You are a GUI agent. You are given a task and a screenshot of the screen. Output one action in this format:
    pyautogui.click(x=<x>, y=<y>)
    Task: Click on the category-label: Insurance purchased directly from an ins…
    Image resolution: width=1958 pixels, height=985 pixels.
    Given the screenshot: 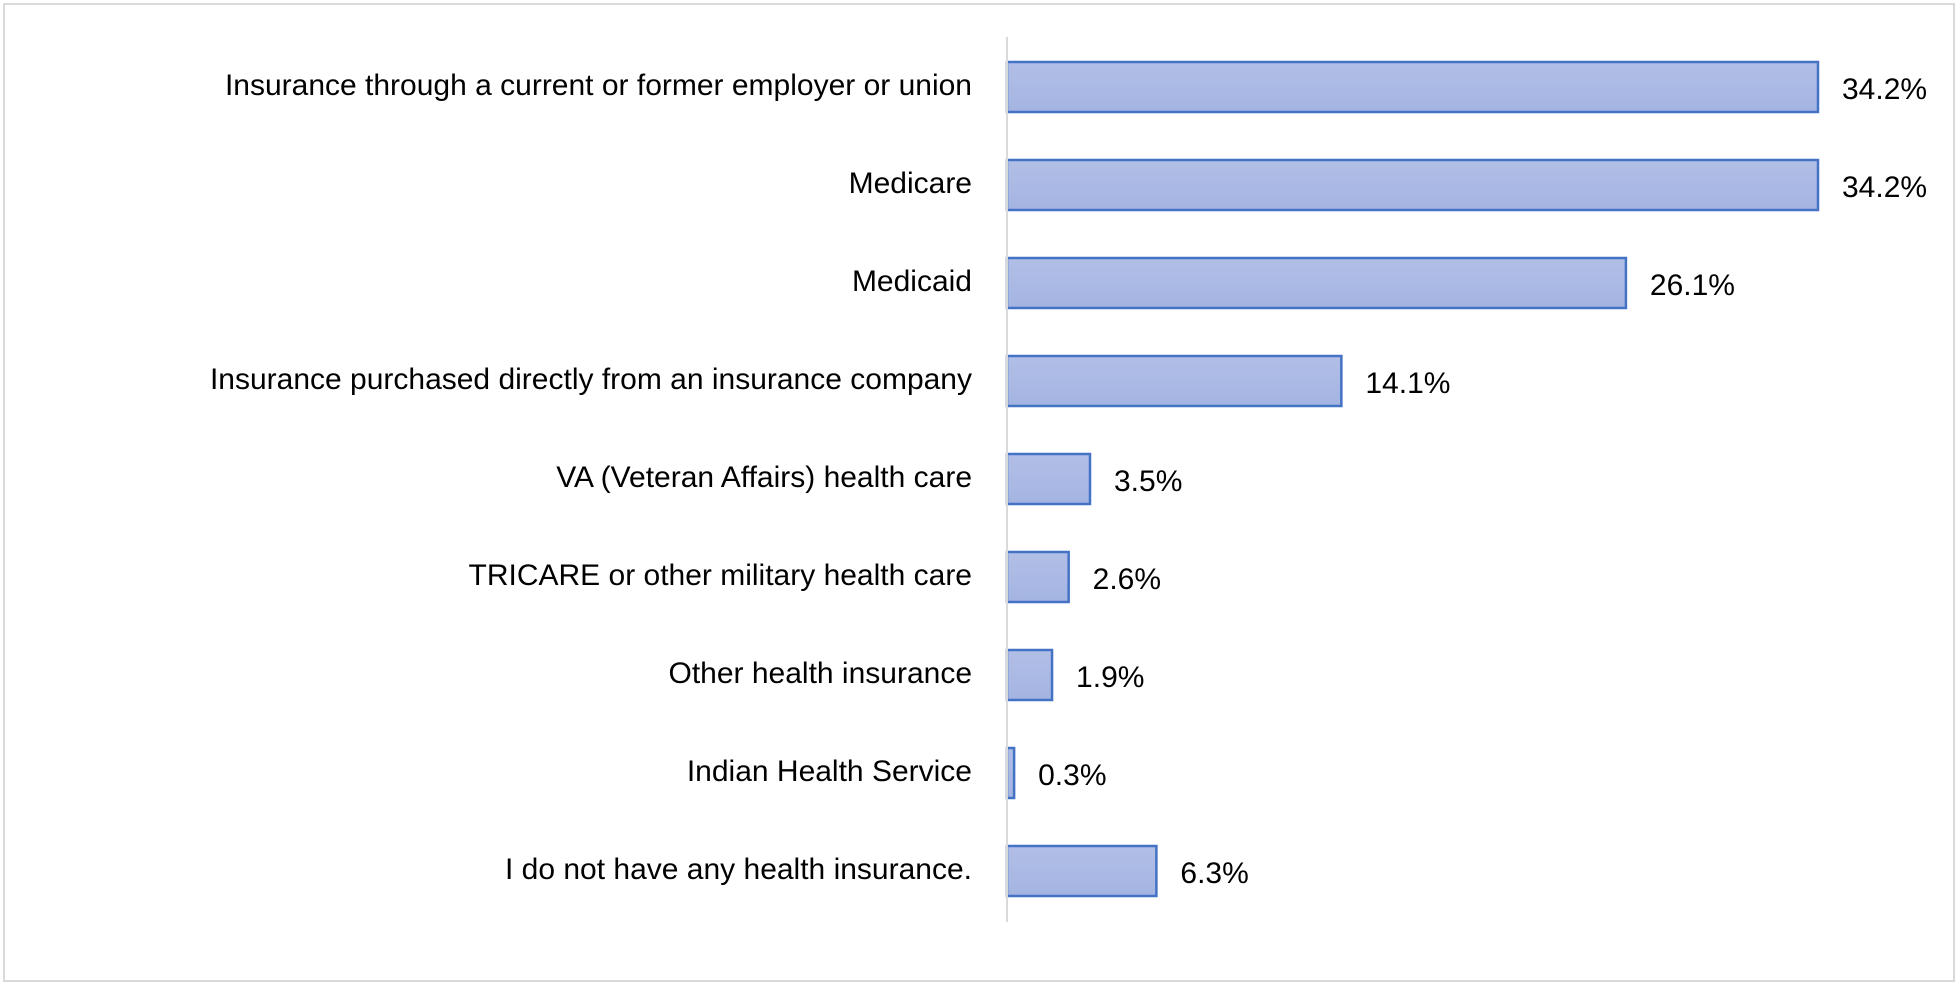 What is the action you would take?
    pyautogui.click(x=591, y=379)
    